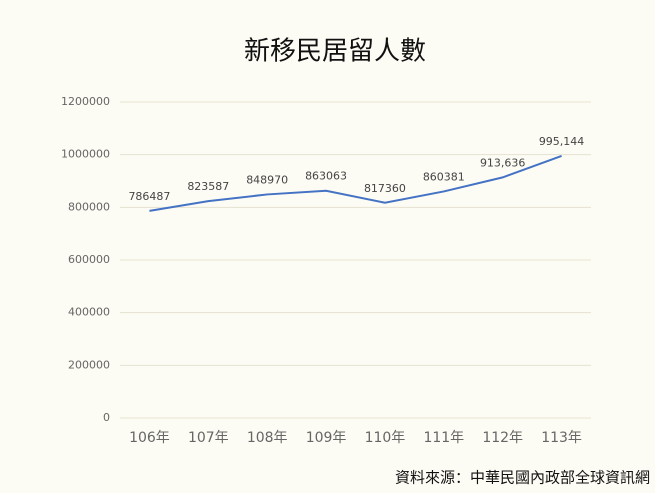 This screenshot has height=493, width=655. What do you see at coordinates (89, 364) in the screenshot?
I see `y-tick-label: 200000` at bounding box center [89, 364].